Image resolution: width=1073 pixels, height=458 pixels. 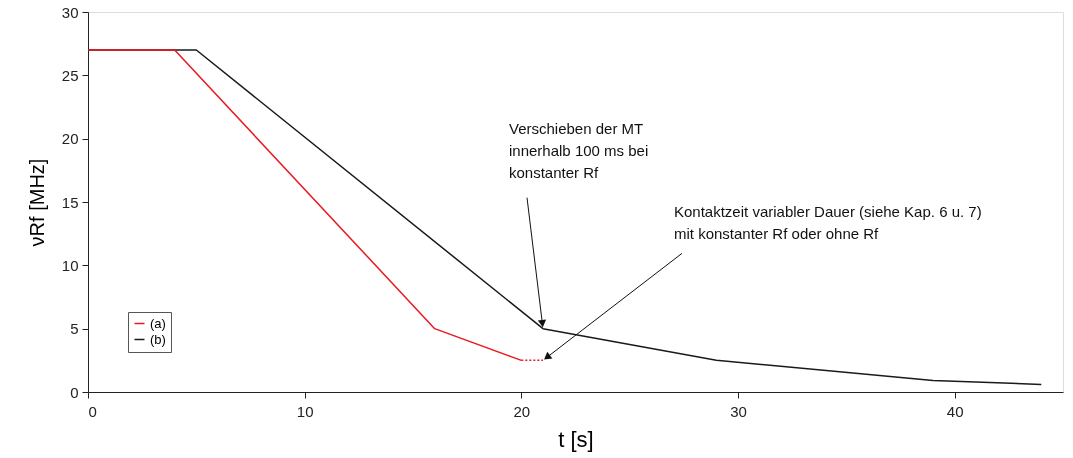 I want to click on x-tick-label: 40, so click(x=955, y=411).